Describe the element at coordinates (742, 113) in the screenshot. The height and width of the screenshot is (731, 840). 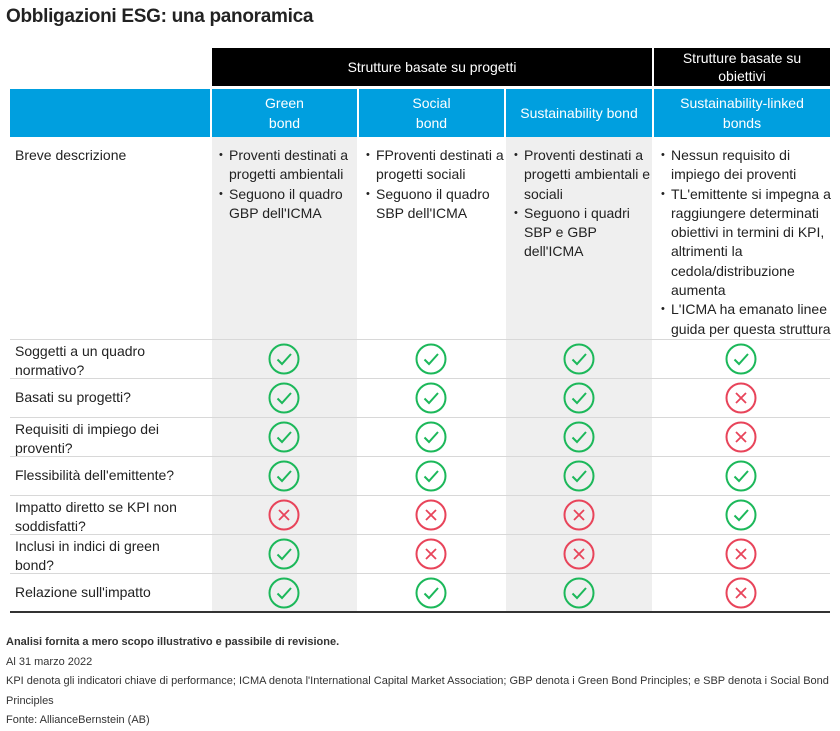
I see `col-header-slb: Sustainability-linked bonds` at that location.